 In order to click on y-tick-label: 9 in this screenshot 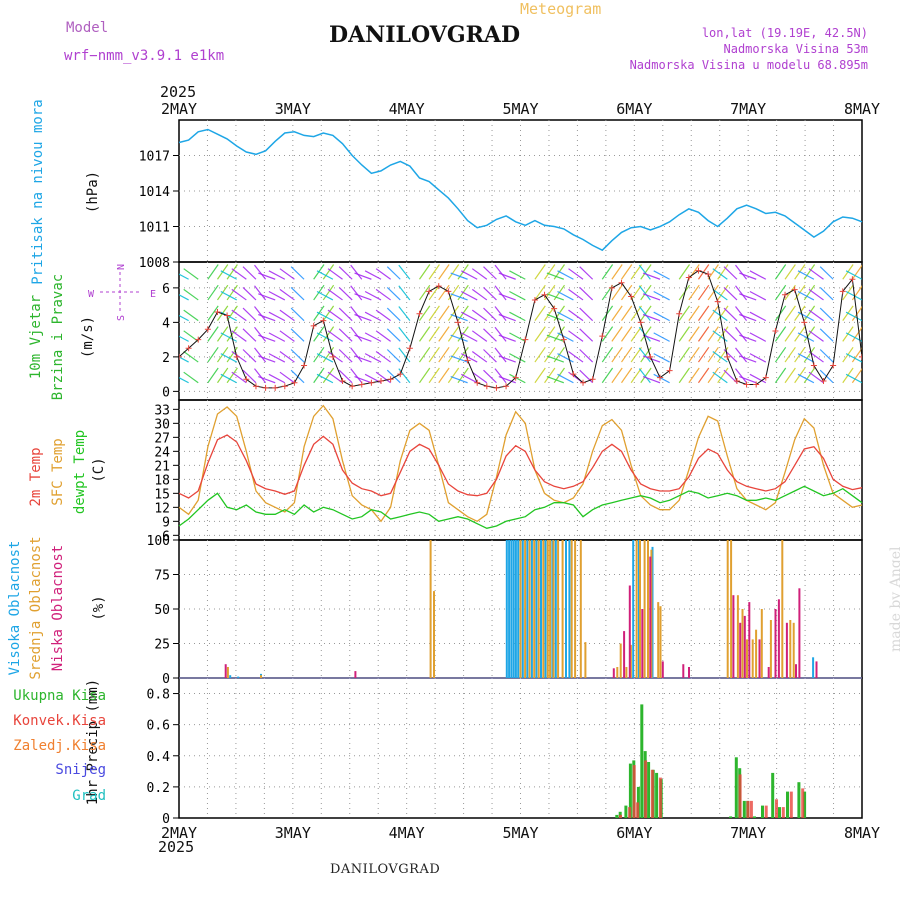, I will do `click(166, 522)`.